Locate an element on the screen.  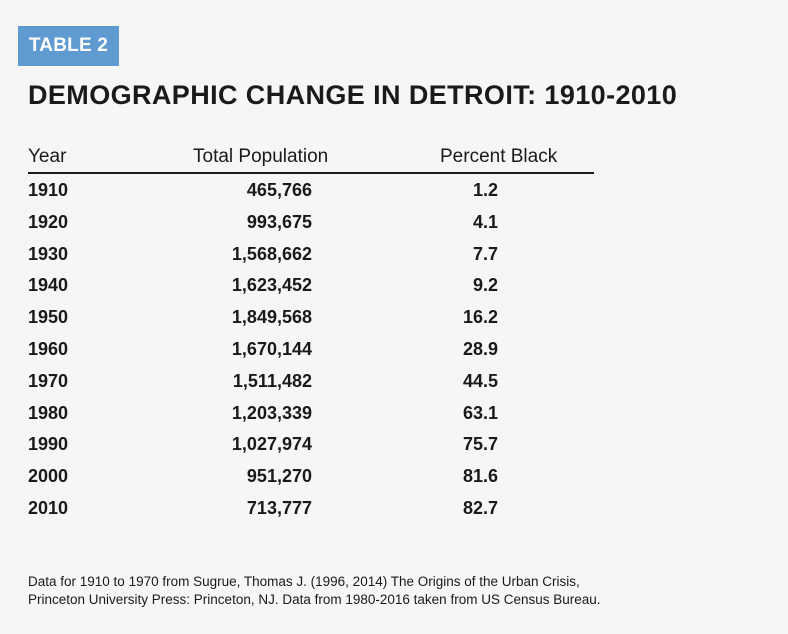
cell-percent-black: 16.2 is located at coordinates (480, 317).